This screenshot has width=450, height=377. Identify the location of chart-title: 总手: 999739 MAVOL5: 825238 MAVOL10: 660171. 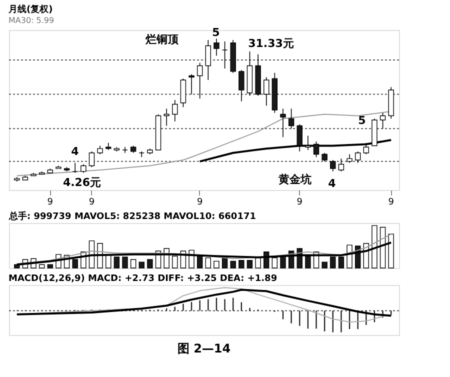
(132, 216).